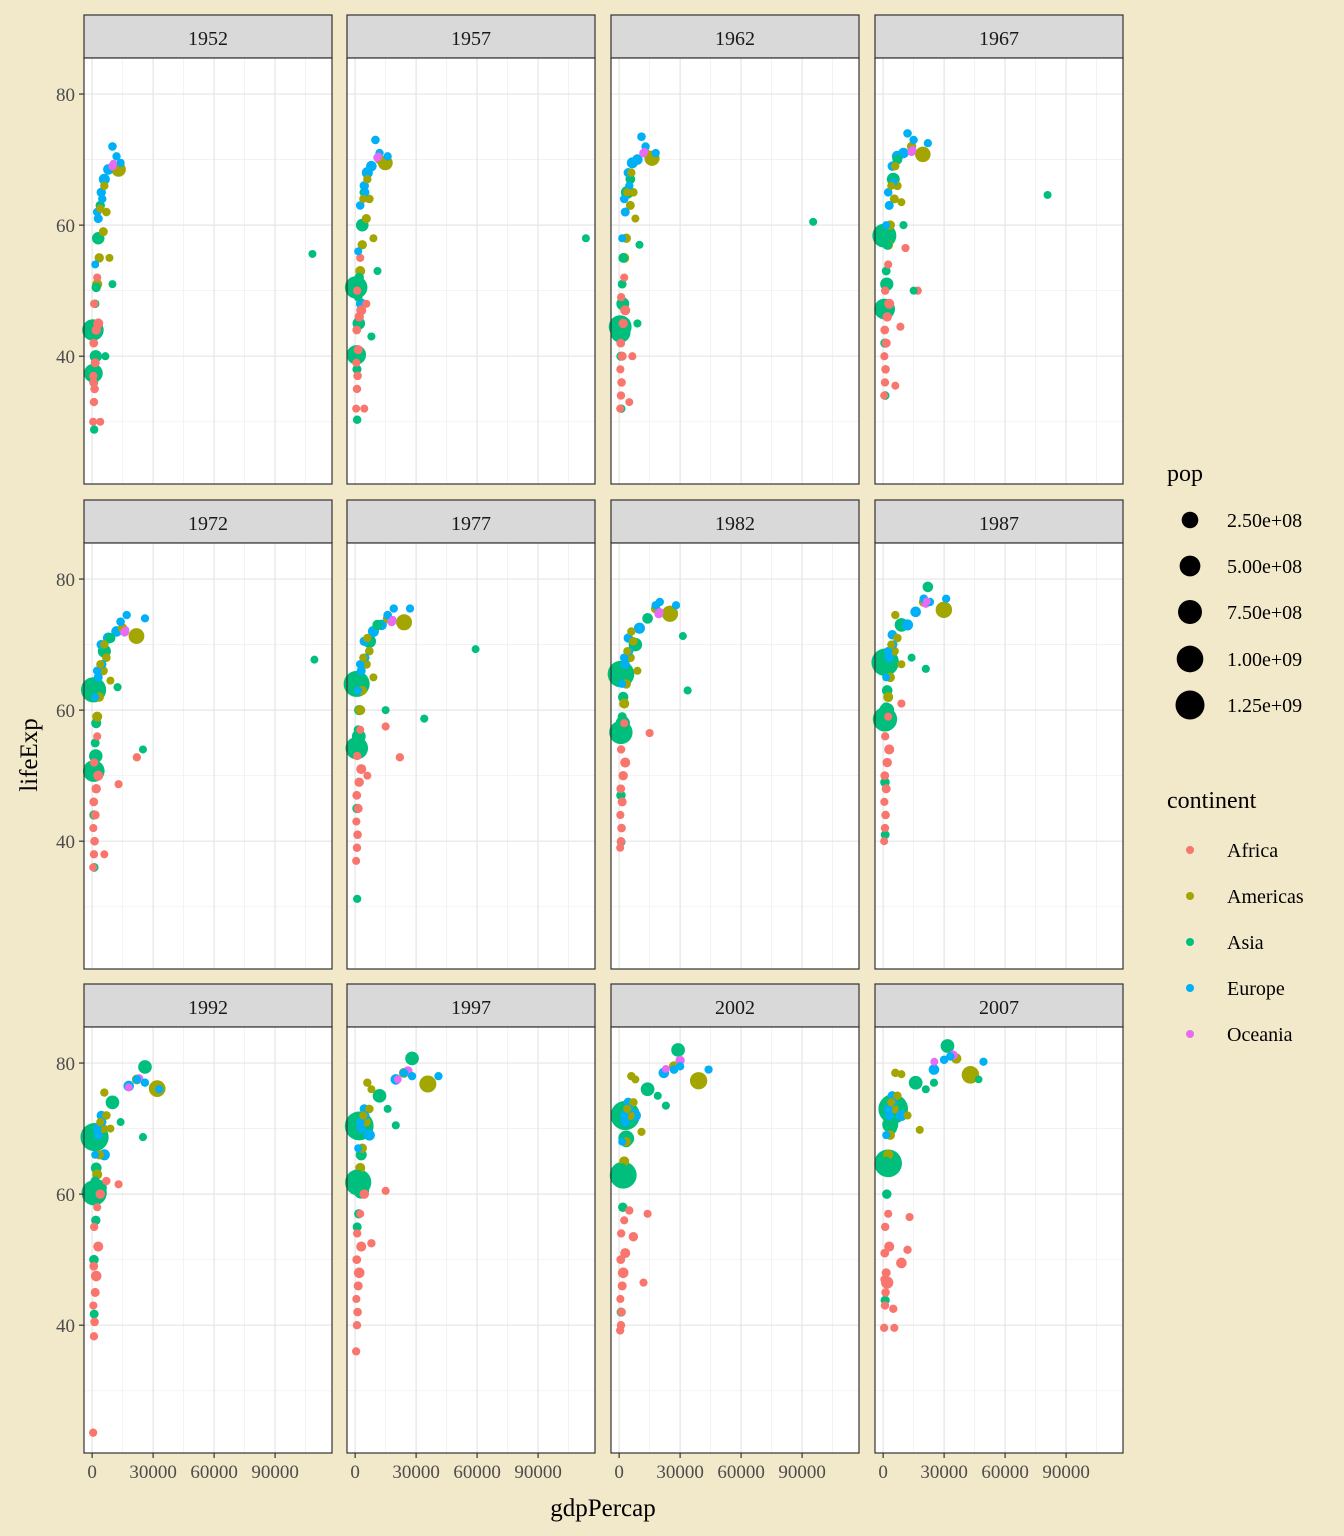 The height and width of the screenshot is (1536, 1344). I want to click on facet-panel-1992: 1992, so click(206, 1218).